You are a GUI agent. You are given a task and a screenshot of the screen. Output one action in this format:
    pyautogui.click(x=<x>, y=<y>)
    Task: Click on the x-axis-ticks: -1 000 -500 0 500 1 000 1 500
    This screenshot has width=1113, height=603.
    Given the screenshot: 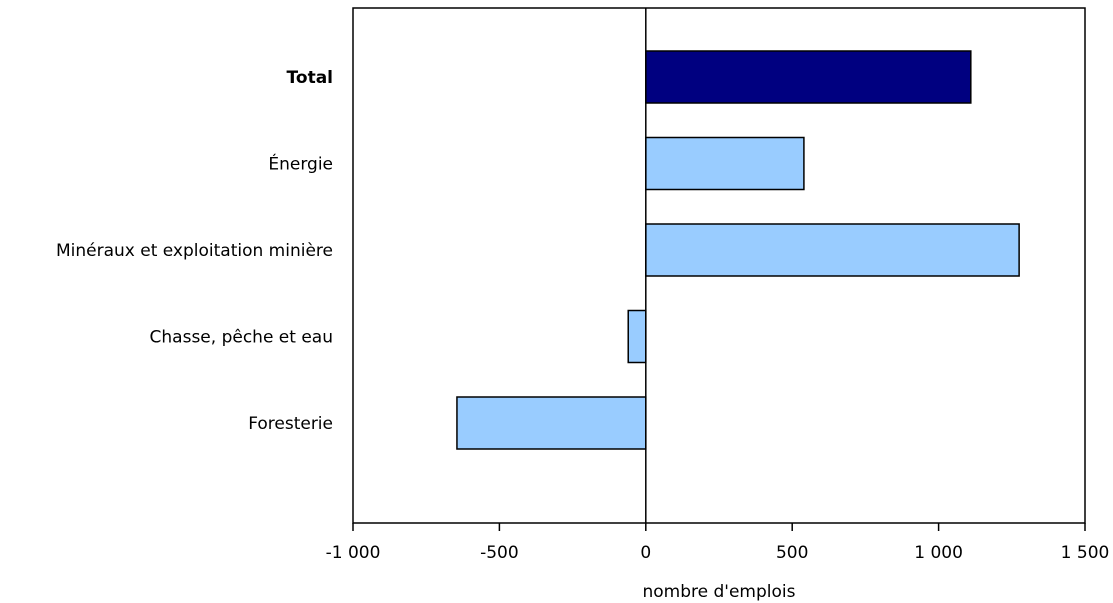 What is the action you would take?
    pyautogui.click(x=718, y=543)
    